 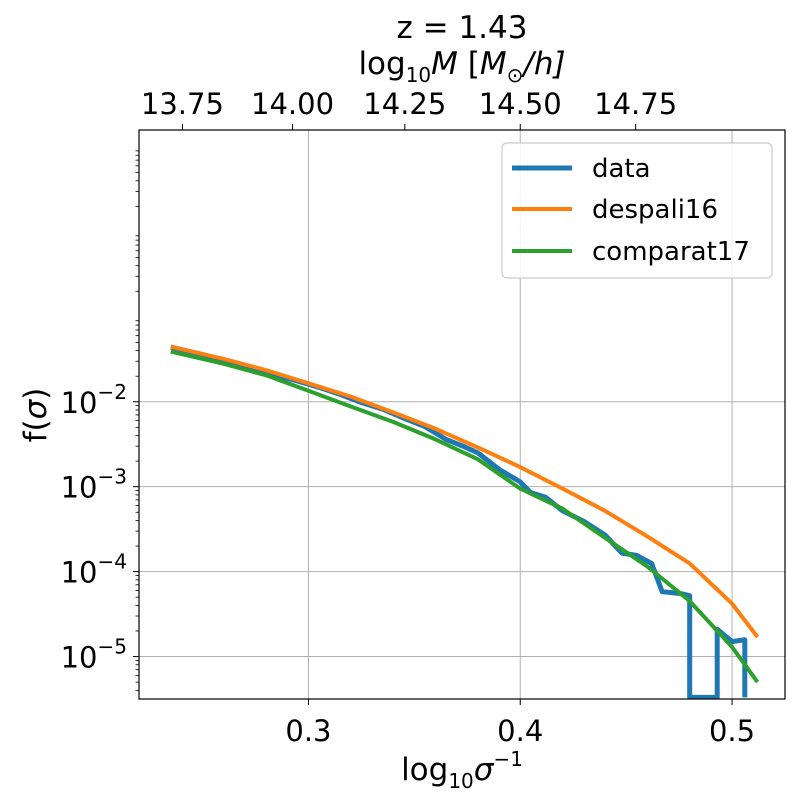 What do you see at coordinates (94, 485) in the screenshot?
I see `y-tick-label: 10⁻³` at bounding box center [94, 485].